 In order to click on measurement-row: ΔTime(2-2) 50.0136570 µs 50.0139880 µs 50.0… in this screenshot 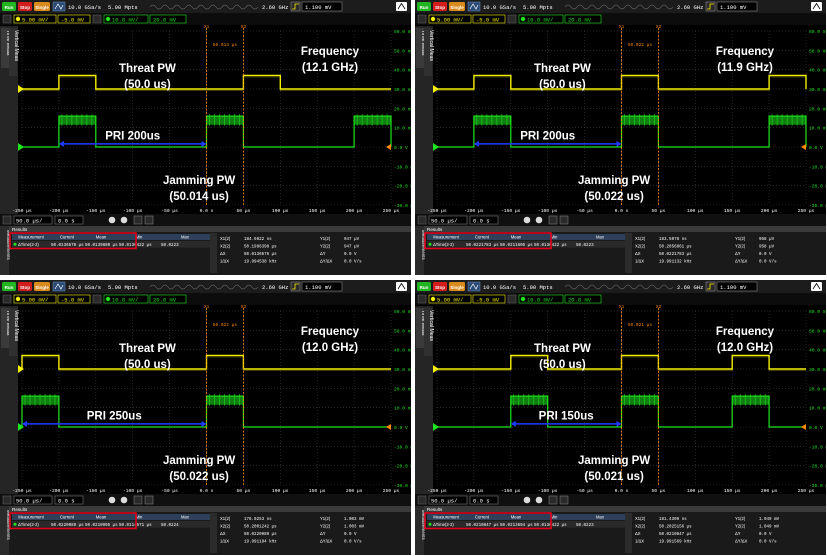, I will do `click(111, 244)`.